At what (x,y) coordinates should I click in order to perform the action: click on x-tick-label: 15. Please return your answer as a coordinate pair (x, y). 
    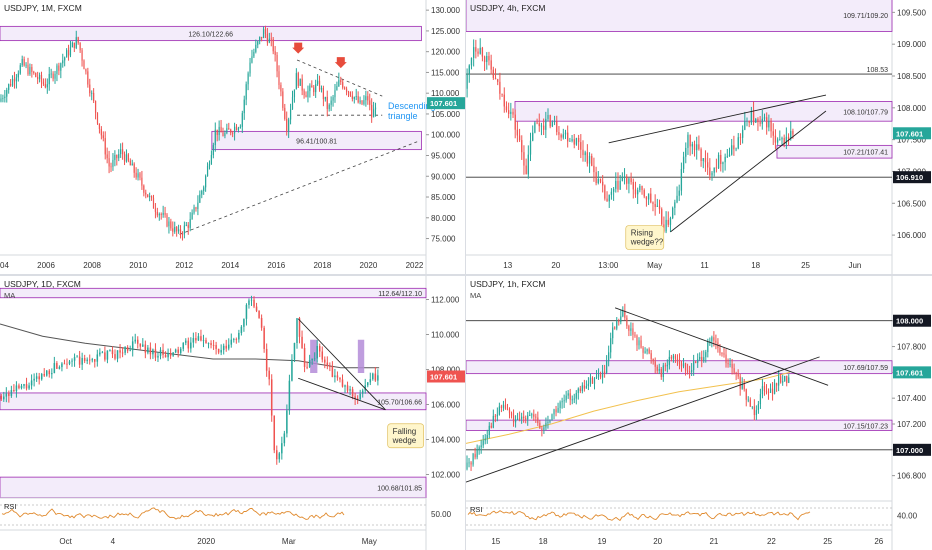
    Looking at the image, I should click on (495, 541).